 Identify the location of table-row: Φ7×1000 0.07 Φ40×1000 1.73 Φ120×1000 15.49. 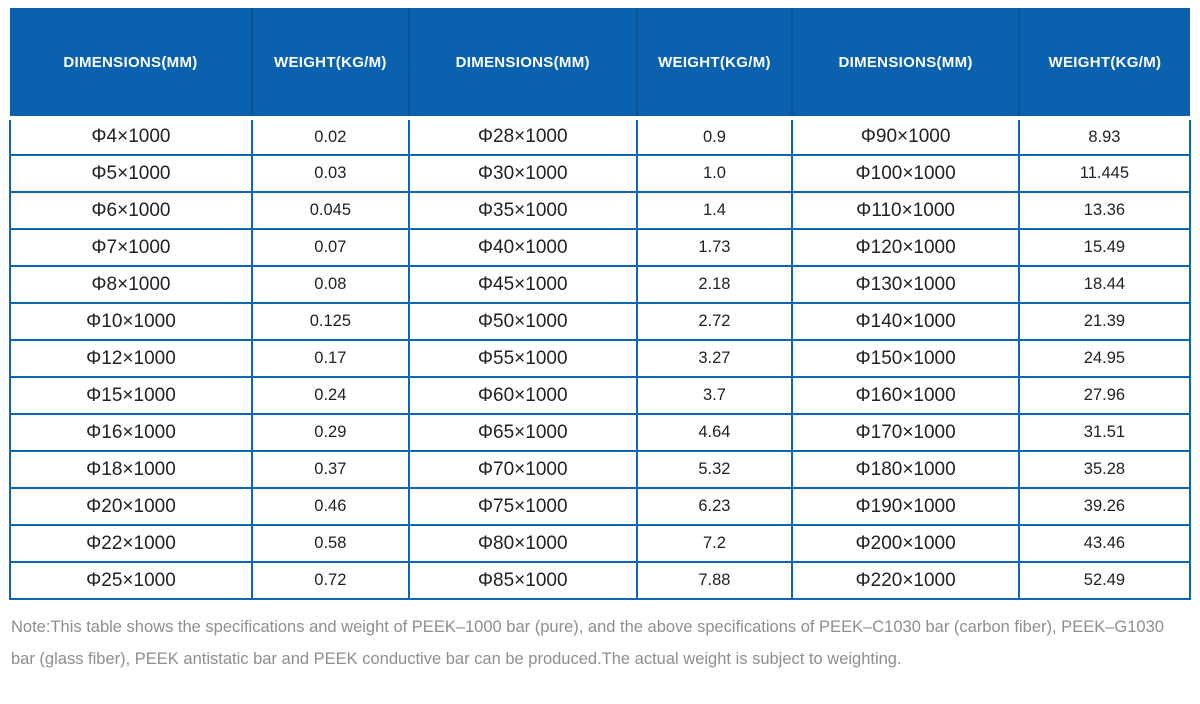
(600, 247).